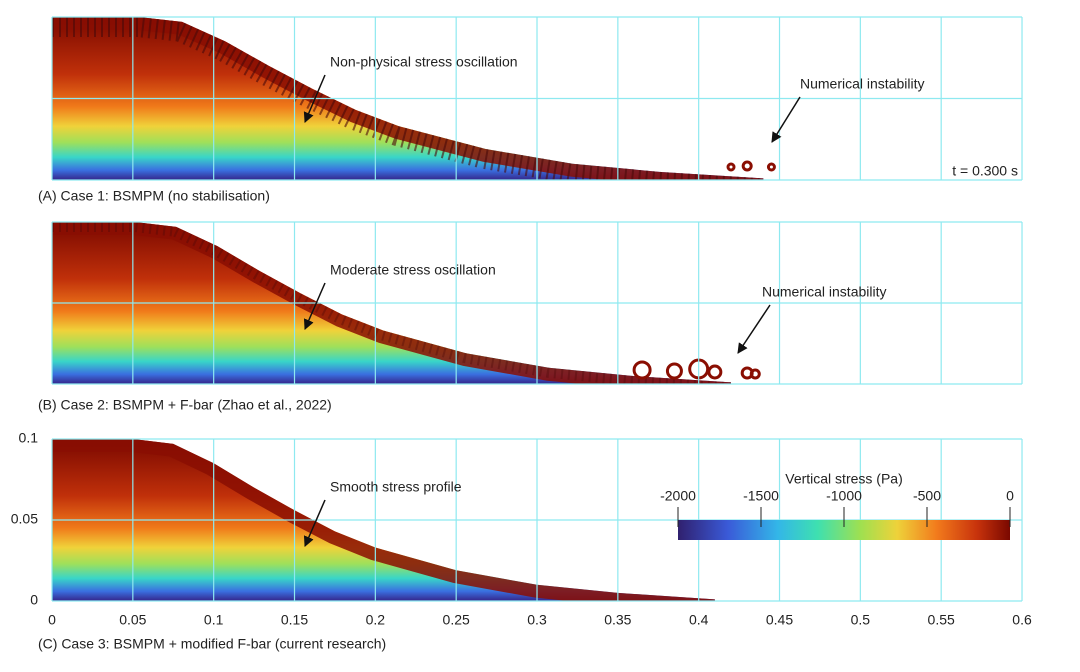  What do you see at coordinates (844, 496) in the screenshot?
I see `colorbar-tick-label: -1000` at bounding box center [844, 496].